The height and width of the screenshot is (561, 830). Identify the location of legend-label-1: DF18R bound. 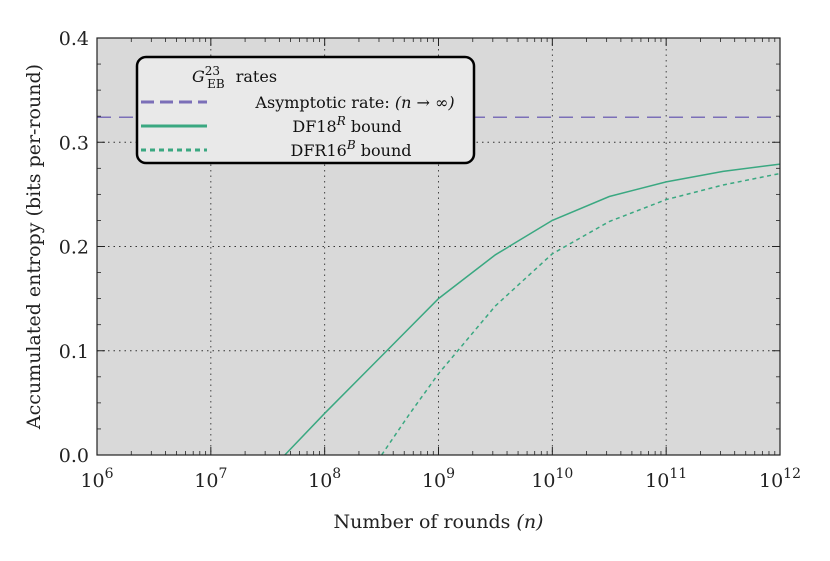
(346, 125).